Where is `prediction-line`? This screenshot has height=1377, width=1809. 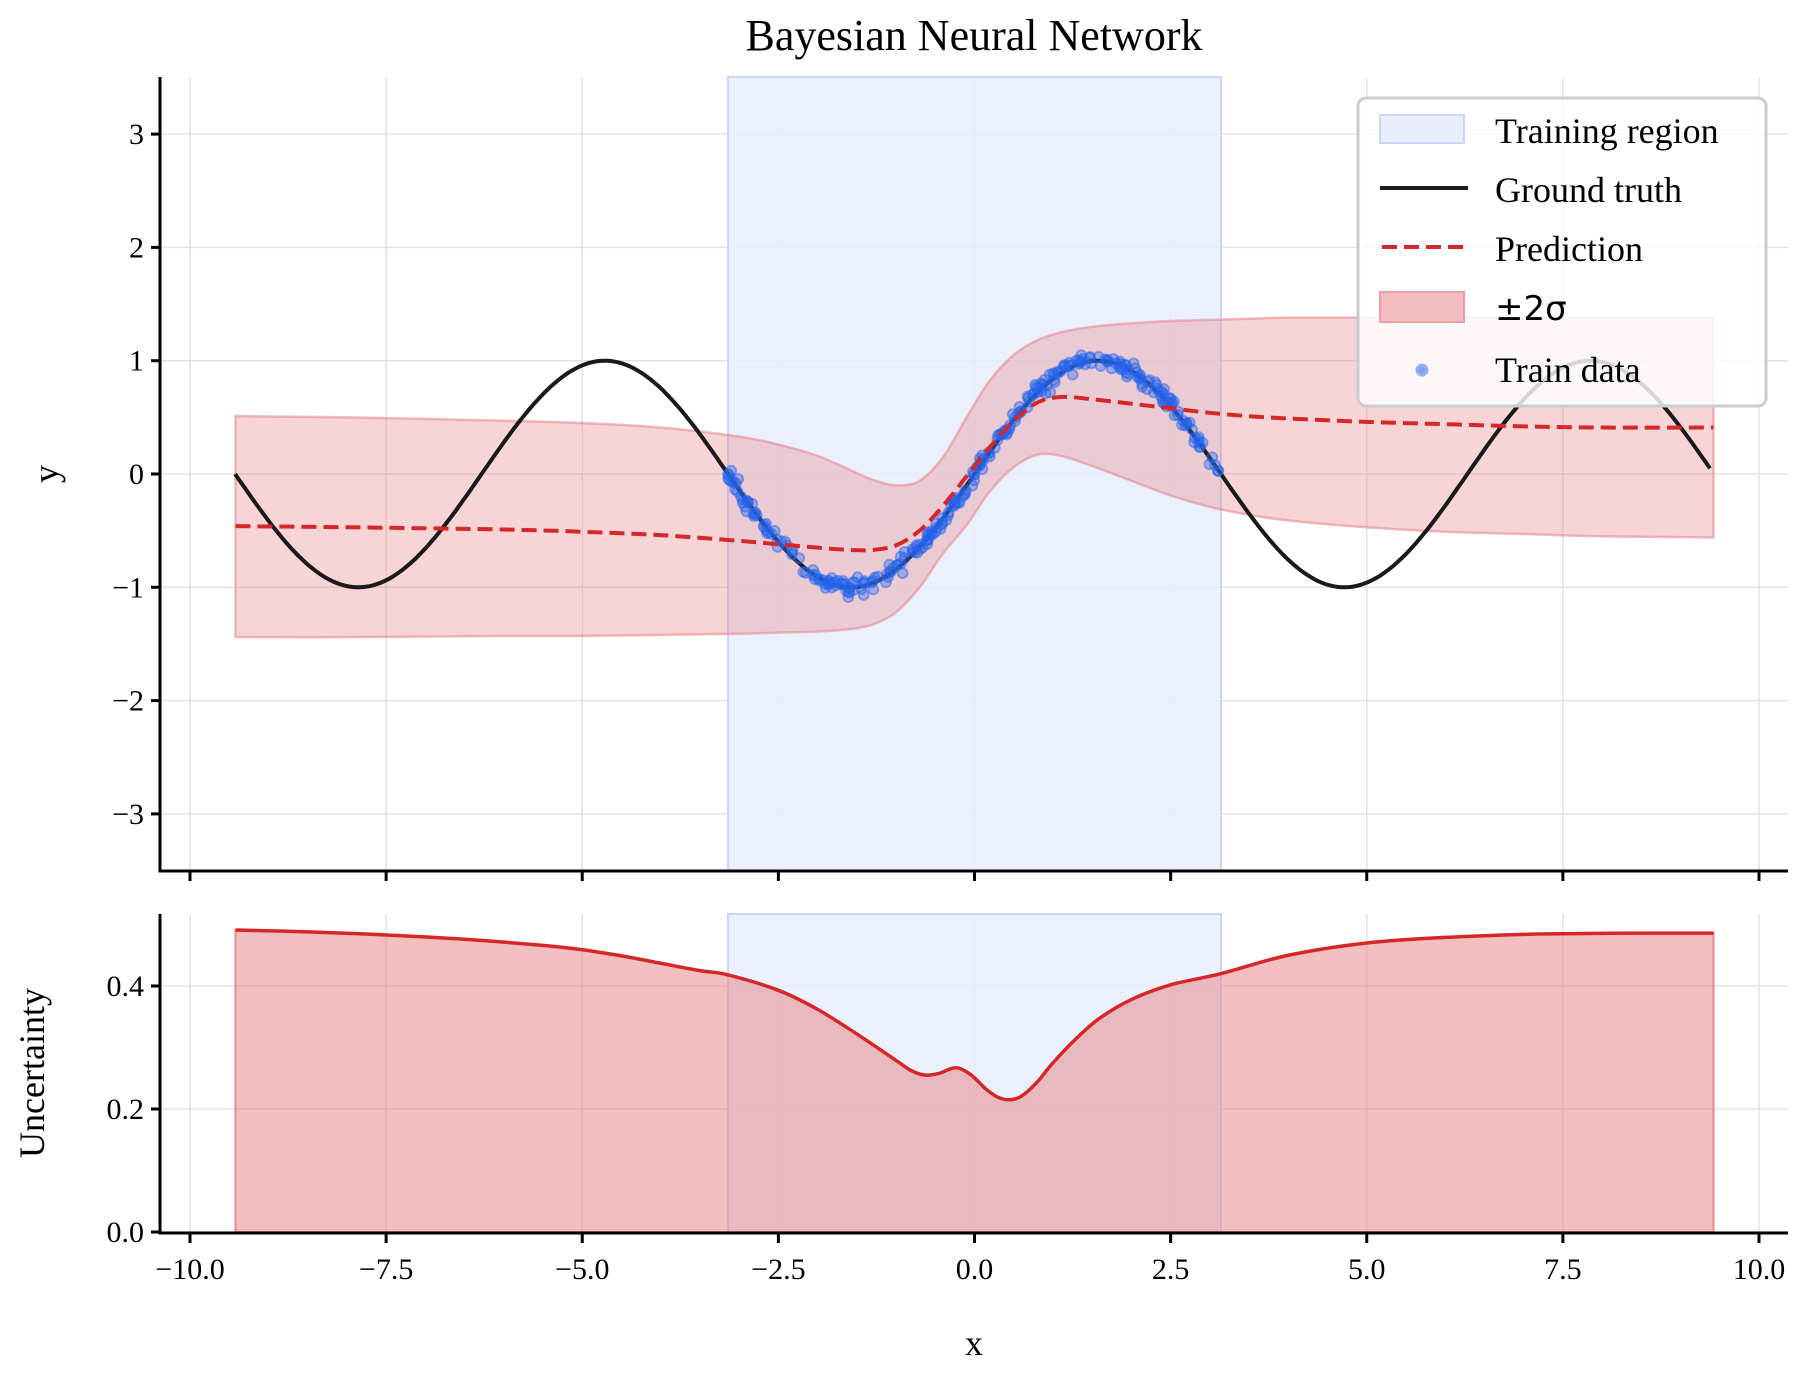 prediction-line is located at coordinates (974, 473).